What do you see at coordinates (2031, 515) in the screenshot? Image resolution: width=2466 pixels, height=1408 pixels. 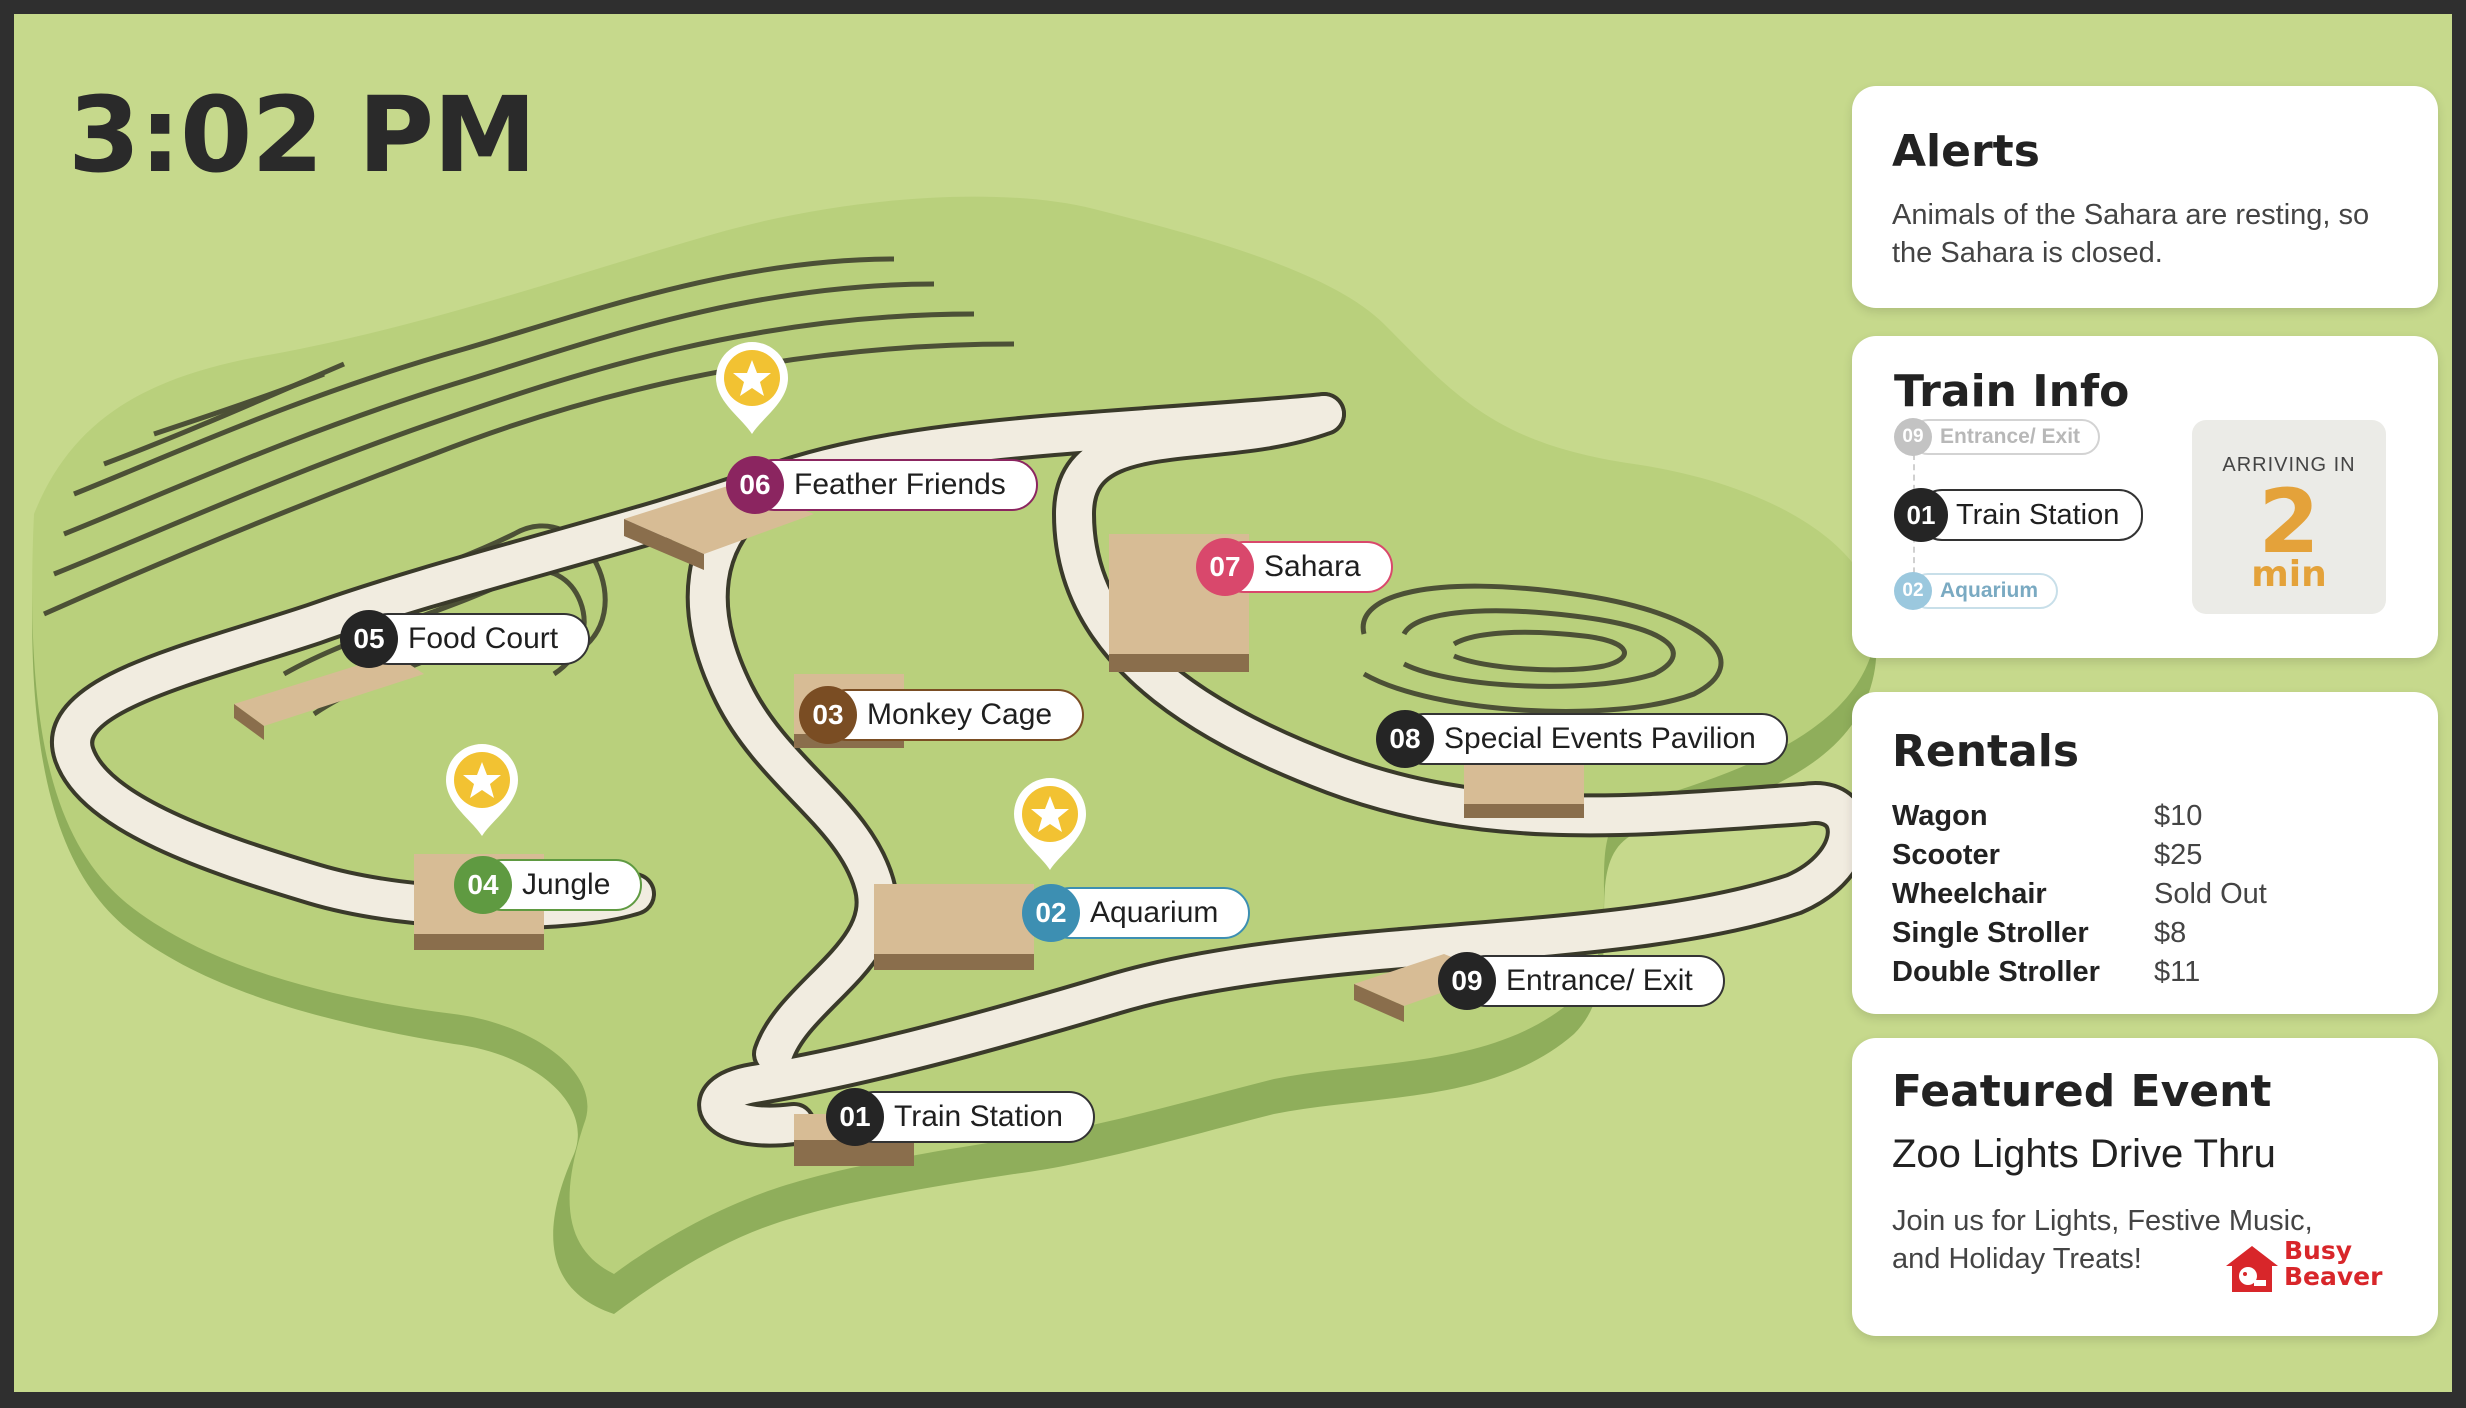 I see `stop-label: Train Station` at bounding box center [2031, 515].